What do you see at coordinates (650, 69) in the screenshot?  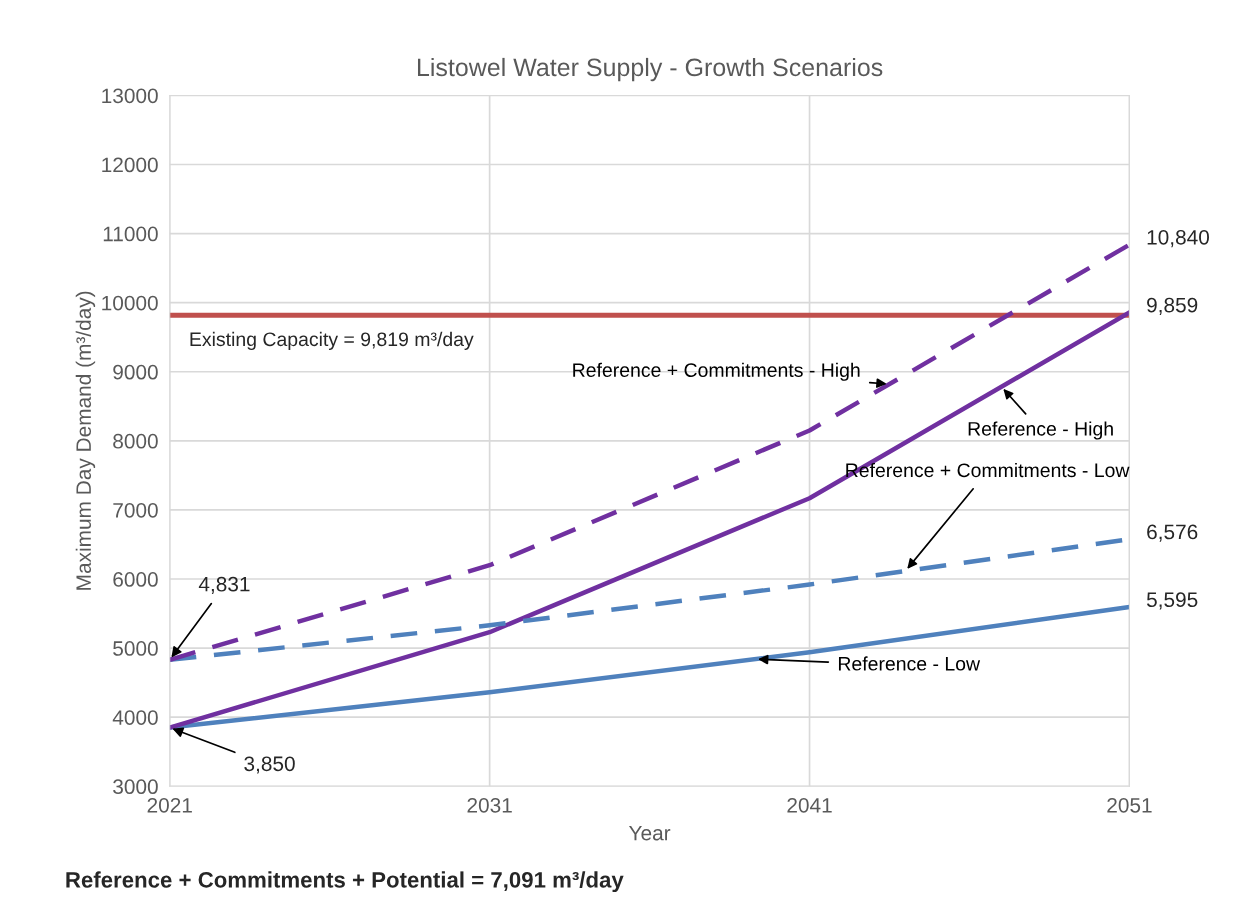 I see `chart-title: Listowel Water Supply - Growth Scenarios` at bounding box center [650, 69].